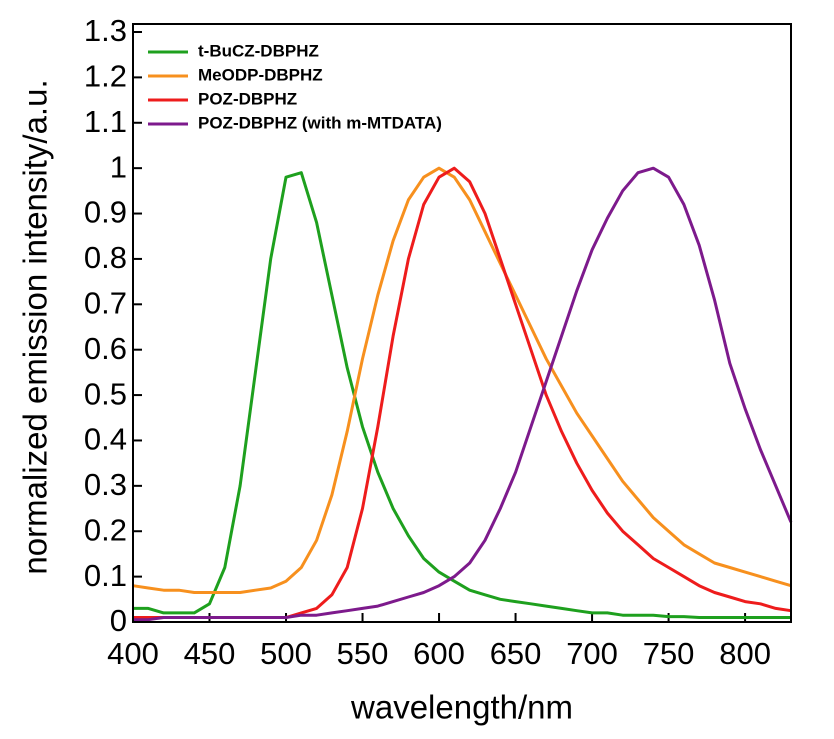 Image resolution: width=834 pixels, height=739 pixels. What do you see at coordinates (105, 484) in the screenshot?
I see `y-tick-label: 0.3` at bounding box center [105, 484].